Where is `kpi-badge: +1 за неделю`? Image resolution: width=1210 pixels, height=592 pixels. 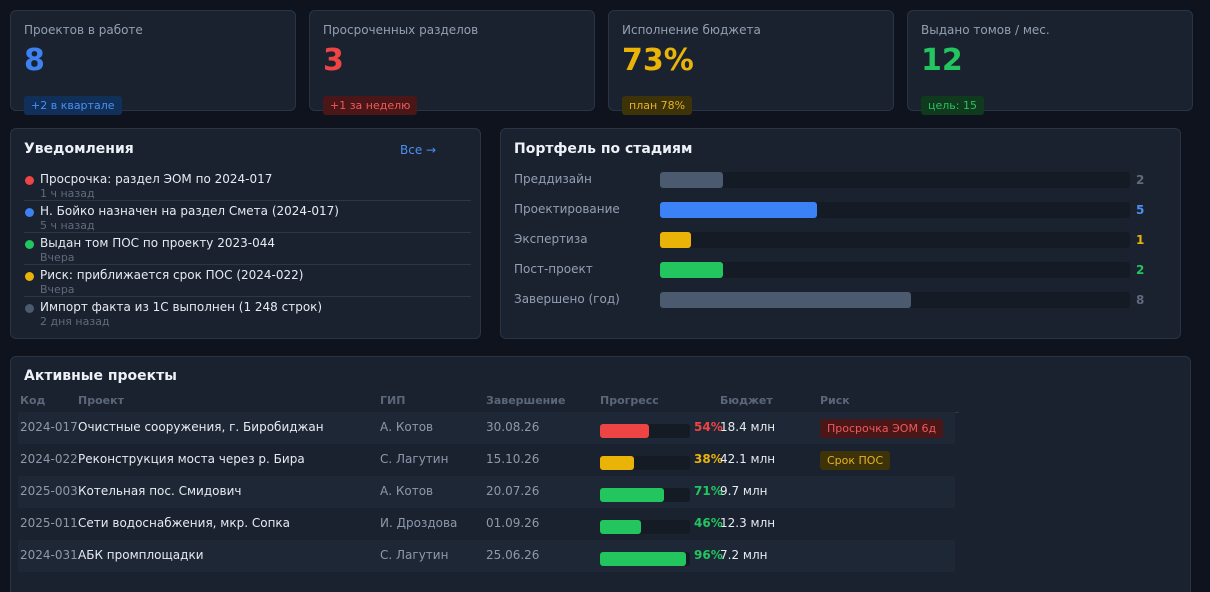
kpi-badge: +1 за неделю is located at coordinates (370, 105).